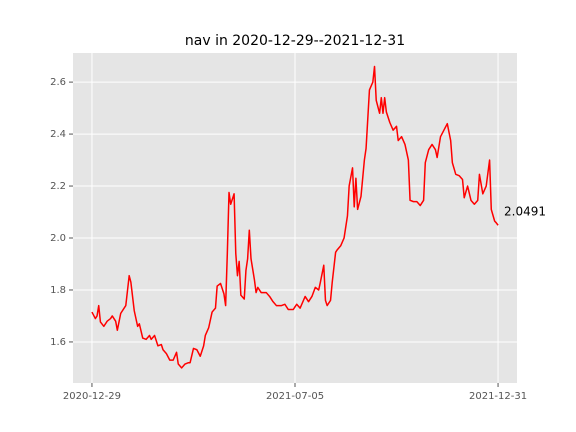  I want to click on y-tick-label: 2.2, so click(58, 186).